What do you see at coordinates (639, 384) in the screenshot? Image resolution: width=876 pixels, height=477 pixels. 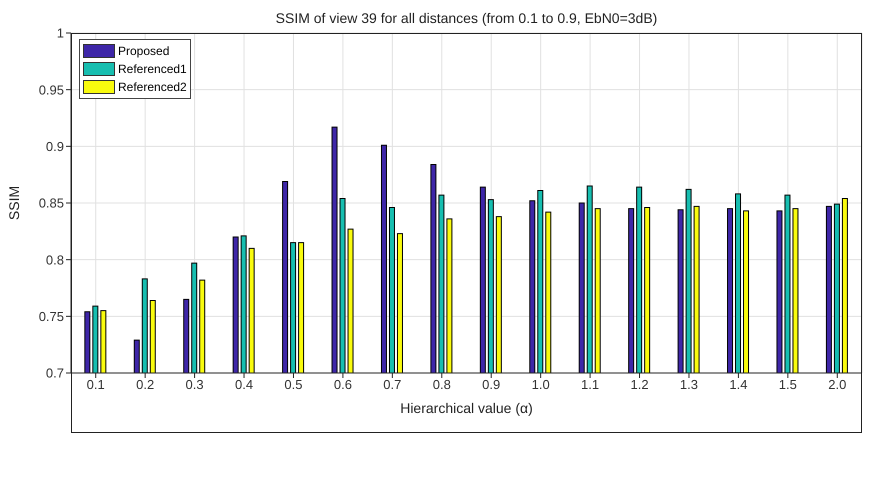 I see `x-tick-label: 1.2` at bounding box center [639, 384].